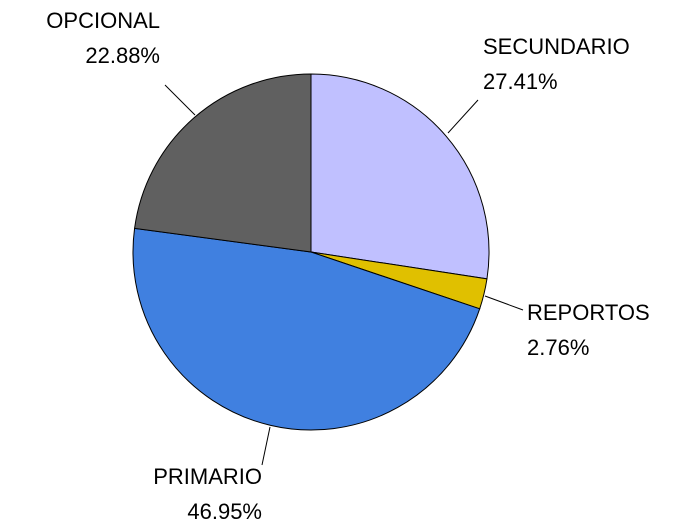 The image size is (694, 525). Describe the element at coordinates (103, 20) in the screenshot. I see `slice-label: OPCIONAL` at that location.